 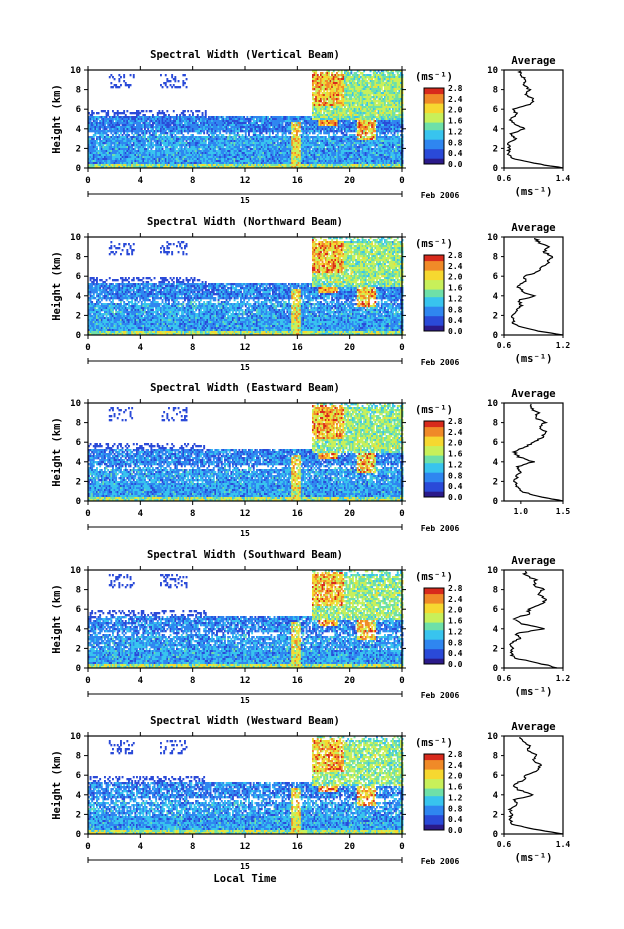 I want to click on profile-x-tick-label: 1.0, so click(x=521, y=511).